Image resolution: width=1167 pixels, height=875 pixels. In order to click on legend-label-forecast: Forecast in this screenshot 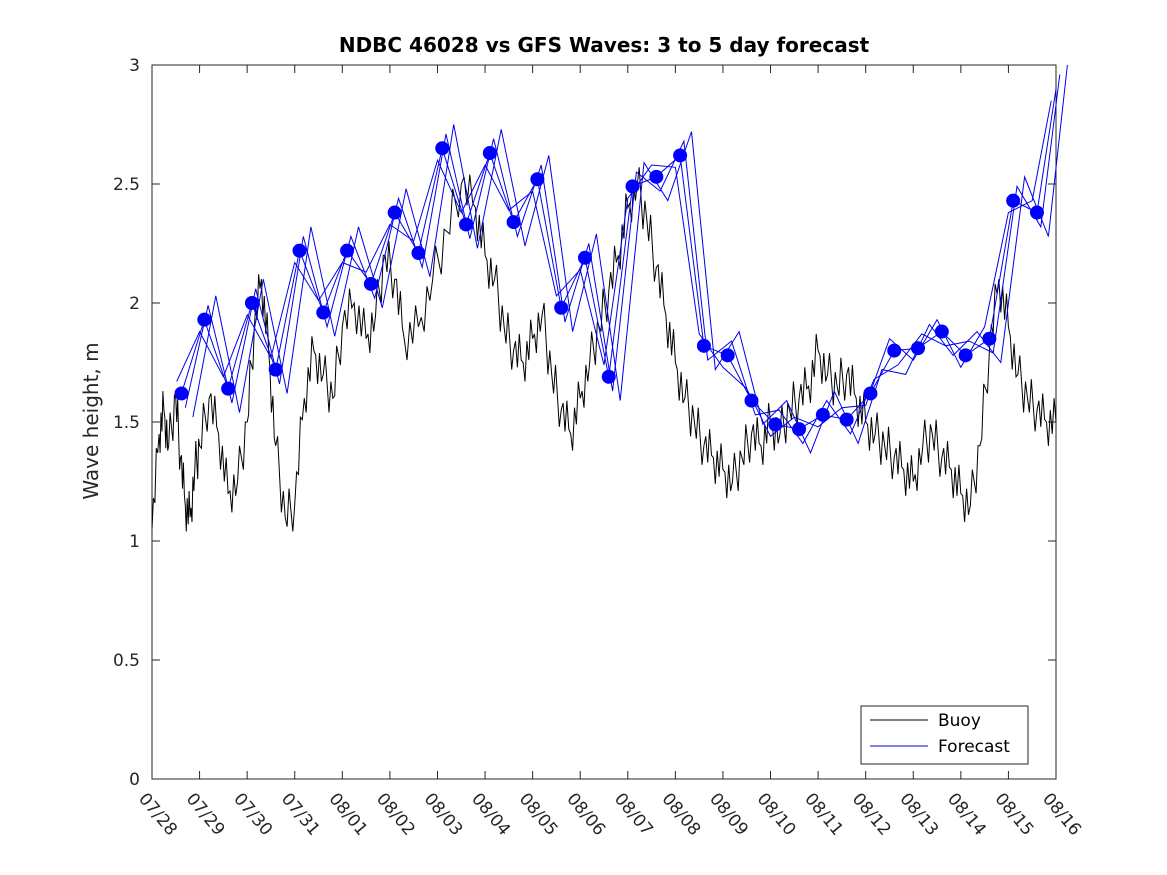, I will do `click(974, 747)`.